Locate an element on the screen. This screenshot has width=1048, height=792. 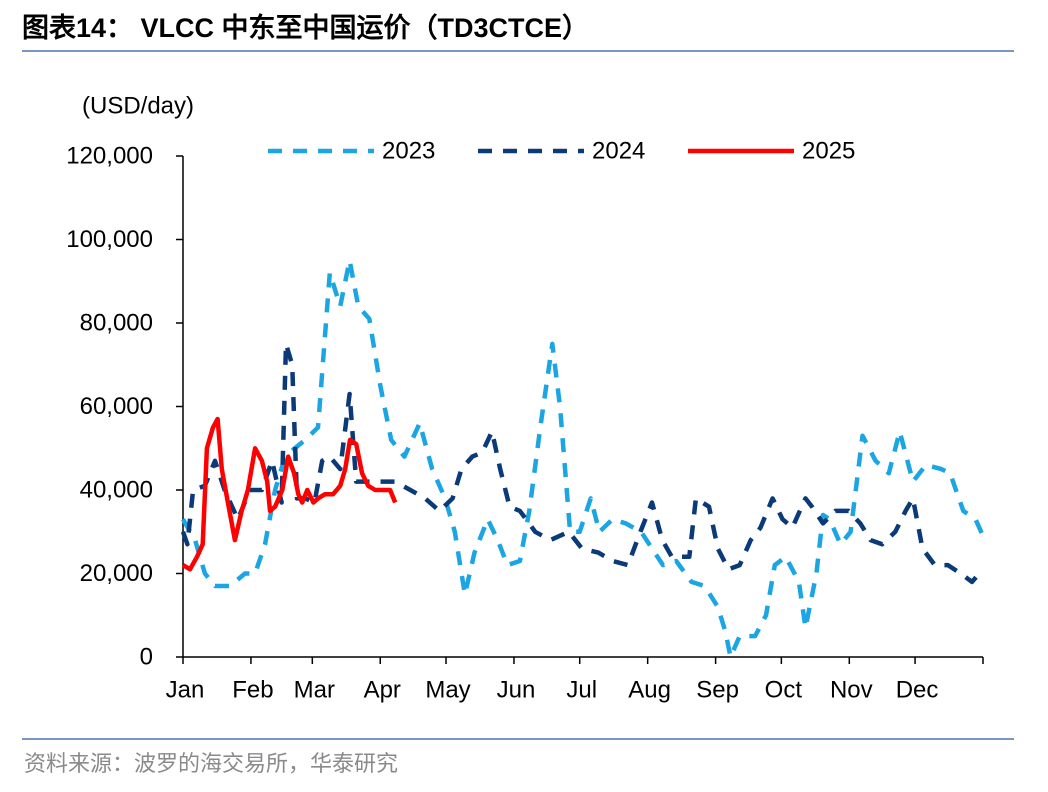
x-tick-label: Jun is located at coordinates (516, 689).